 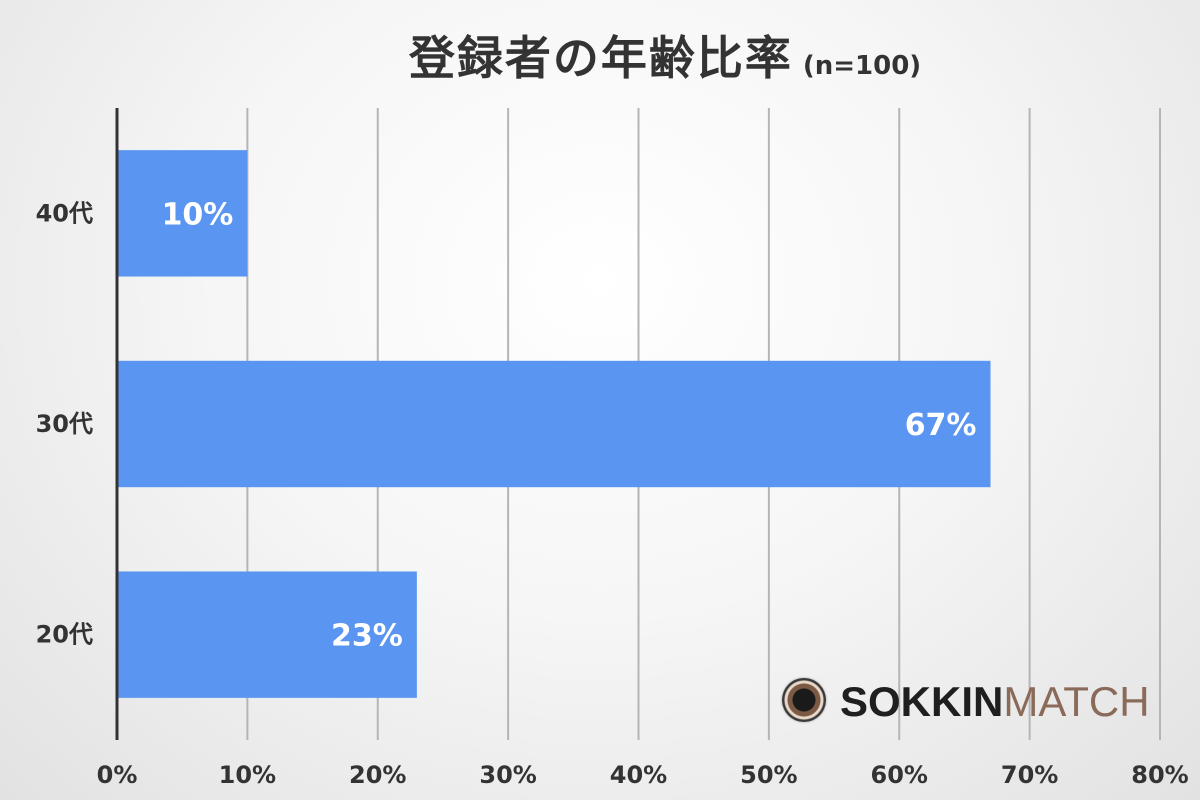 I want to click on chart-title: 登録者の年齢比率, so click(x=600, y=58).